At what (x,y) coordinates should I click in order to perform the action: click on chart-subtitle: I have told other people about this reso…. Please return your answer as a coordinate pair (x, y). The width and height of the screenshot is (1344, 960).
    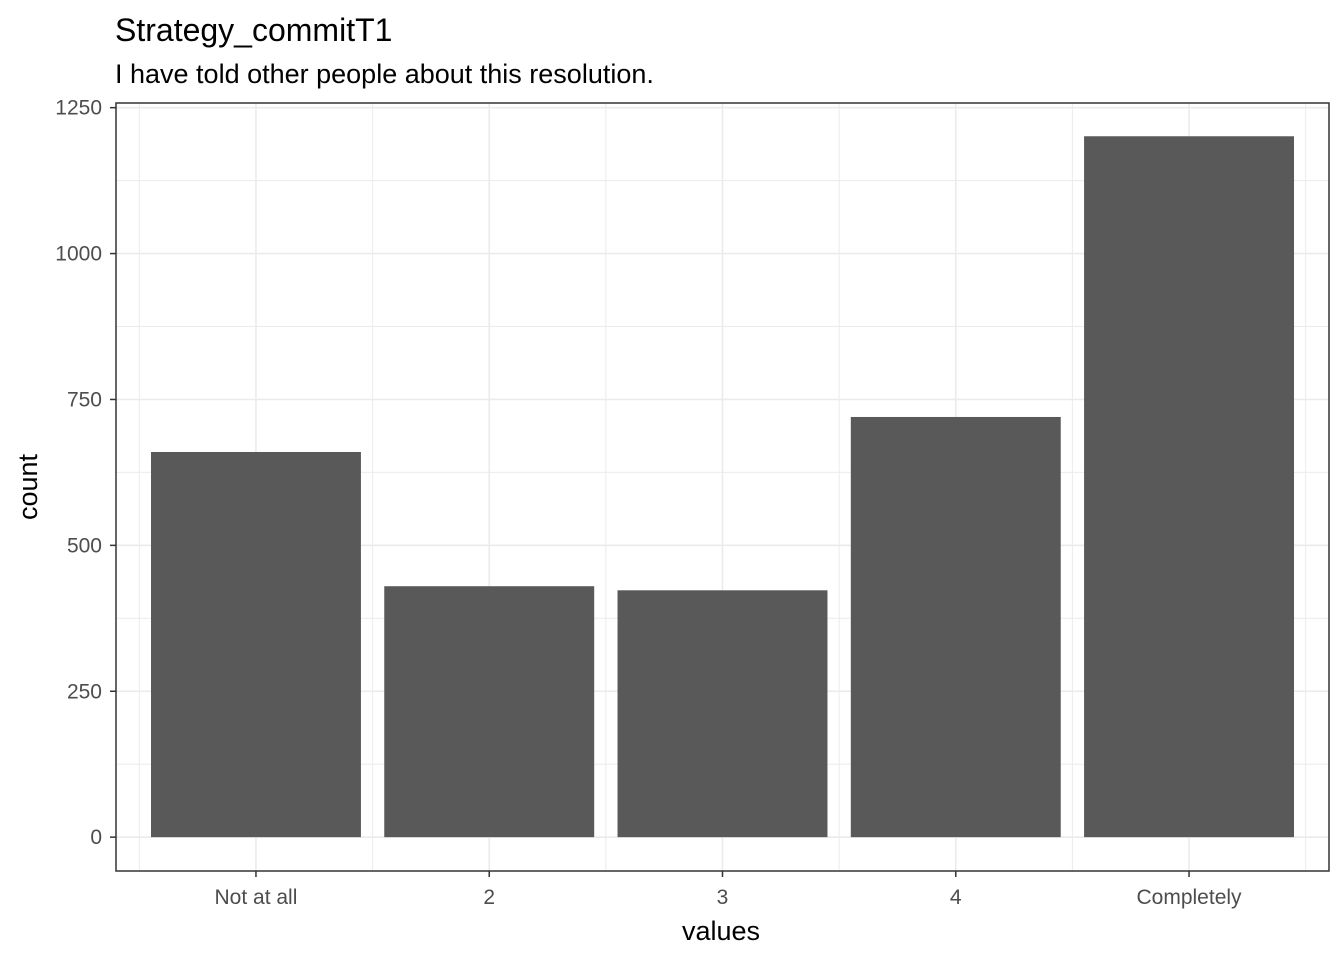
    Looking at the image, I should click on (384, 74).